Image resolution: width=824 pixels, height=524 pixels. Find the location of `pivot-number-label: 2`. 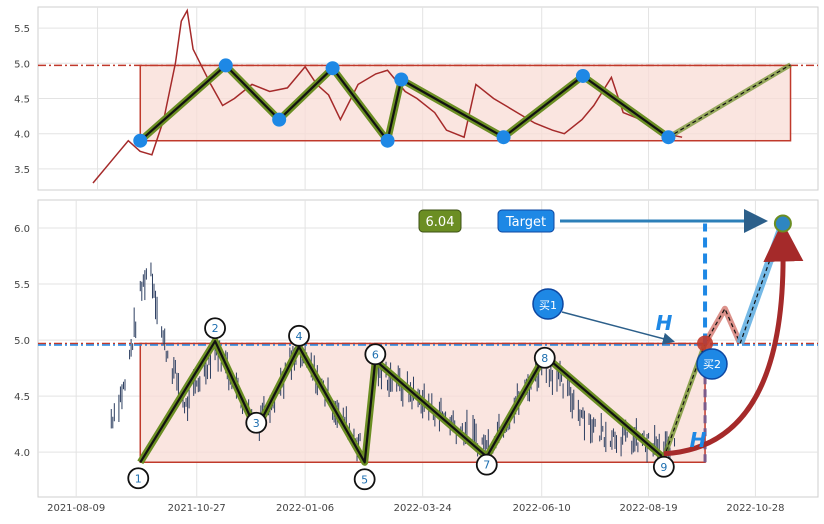

pivot-number-label: 2 is located at coordinates (215, 328).